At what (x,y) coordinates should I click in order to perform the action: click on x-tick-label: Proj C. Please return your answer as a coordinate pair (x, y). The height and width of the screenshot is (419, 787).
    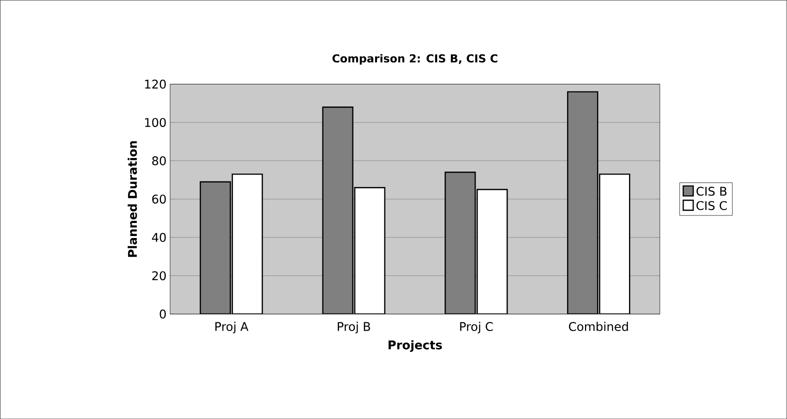
    Looking at the image, I should click on (476, 328).